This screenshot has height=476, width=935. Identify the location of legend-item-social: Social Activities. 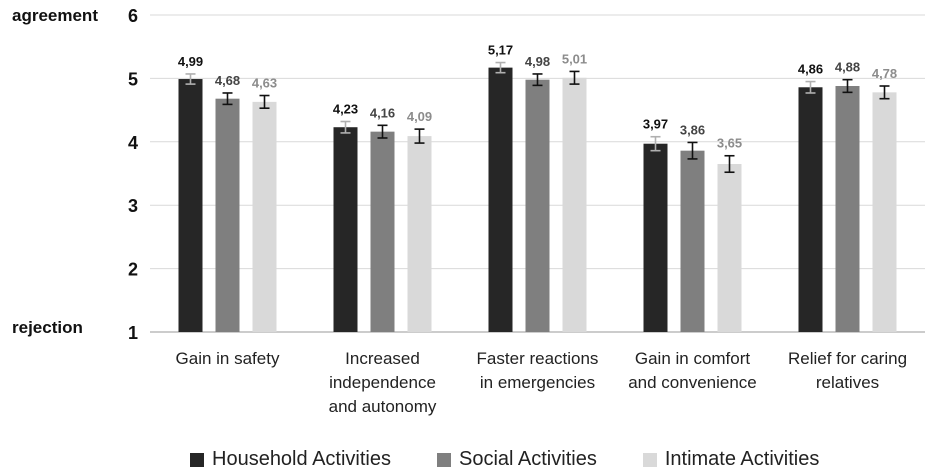
(516, 459).